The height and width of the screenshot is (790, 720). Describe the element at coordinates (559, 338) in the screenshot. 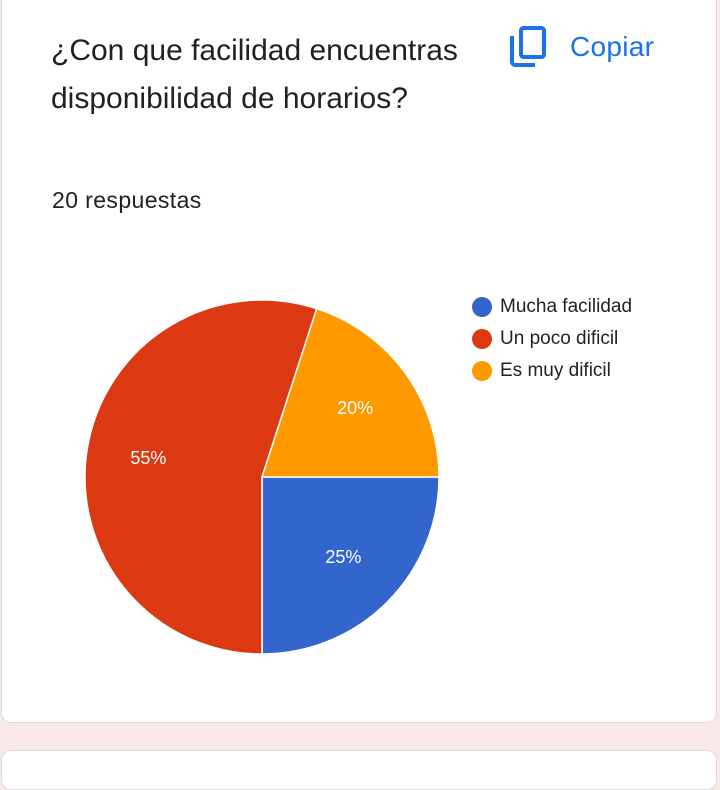

I see `legend-label: Un poco dificil` at that location.